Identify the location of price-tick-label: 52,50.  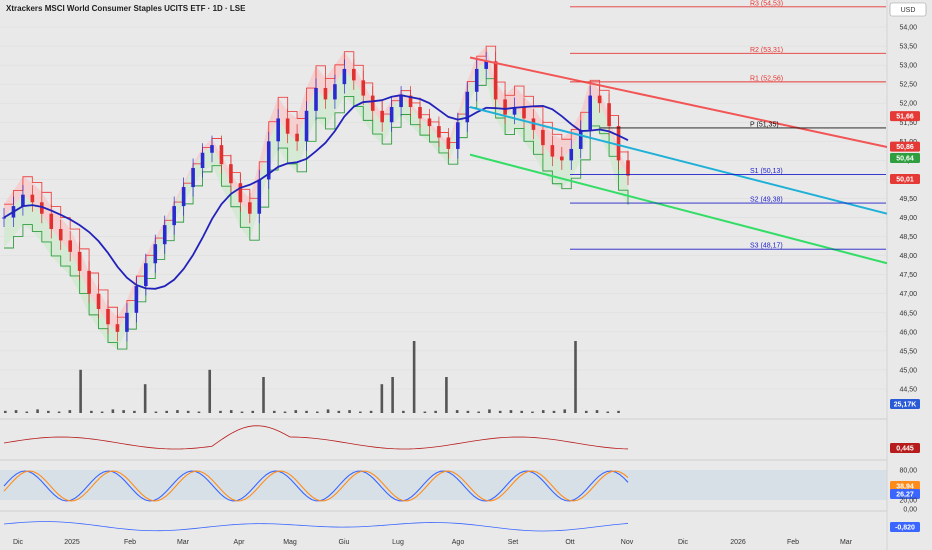
(908, 85).